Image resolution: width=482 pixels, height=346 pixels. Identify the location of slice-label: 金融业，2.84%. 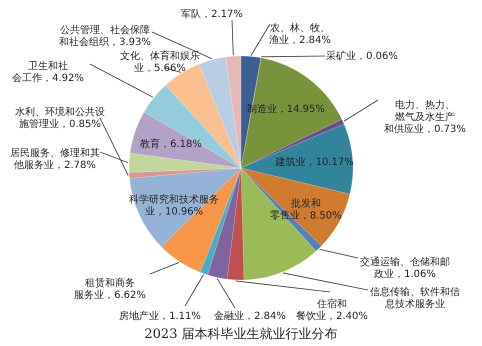
(250, 316).